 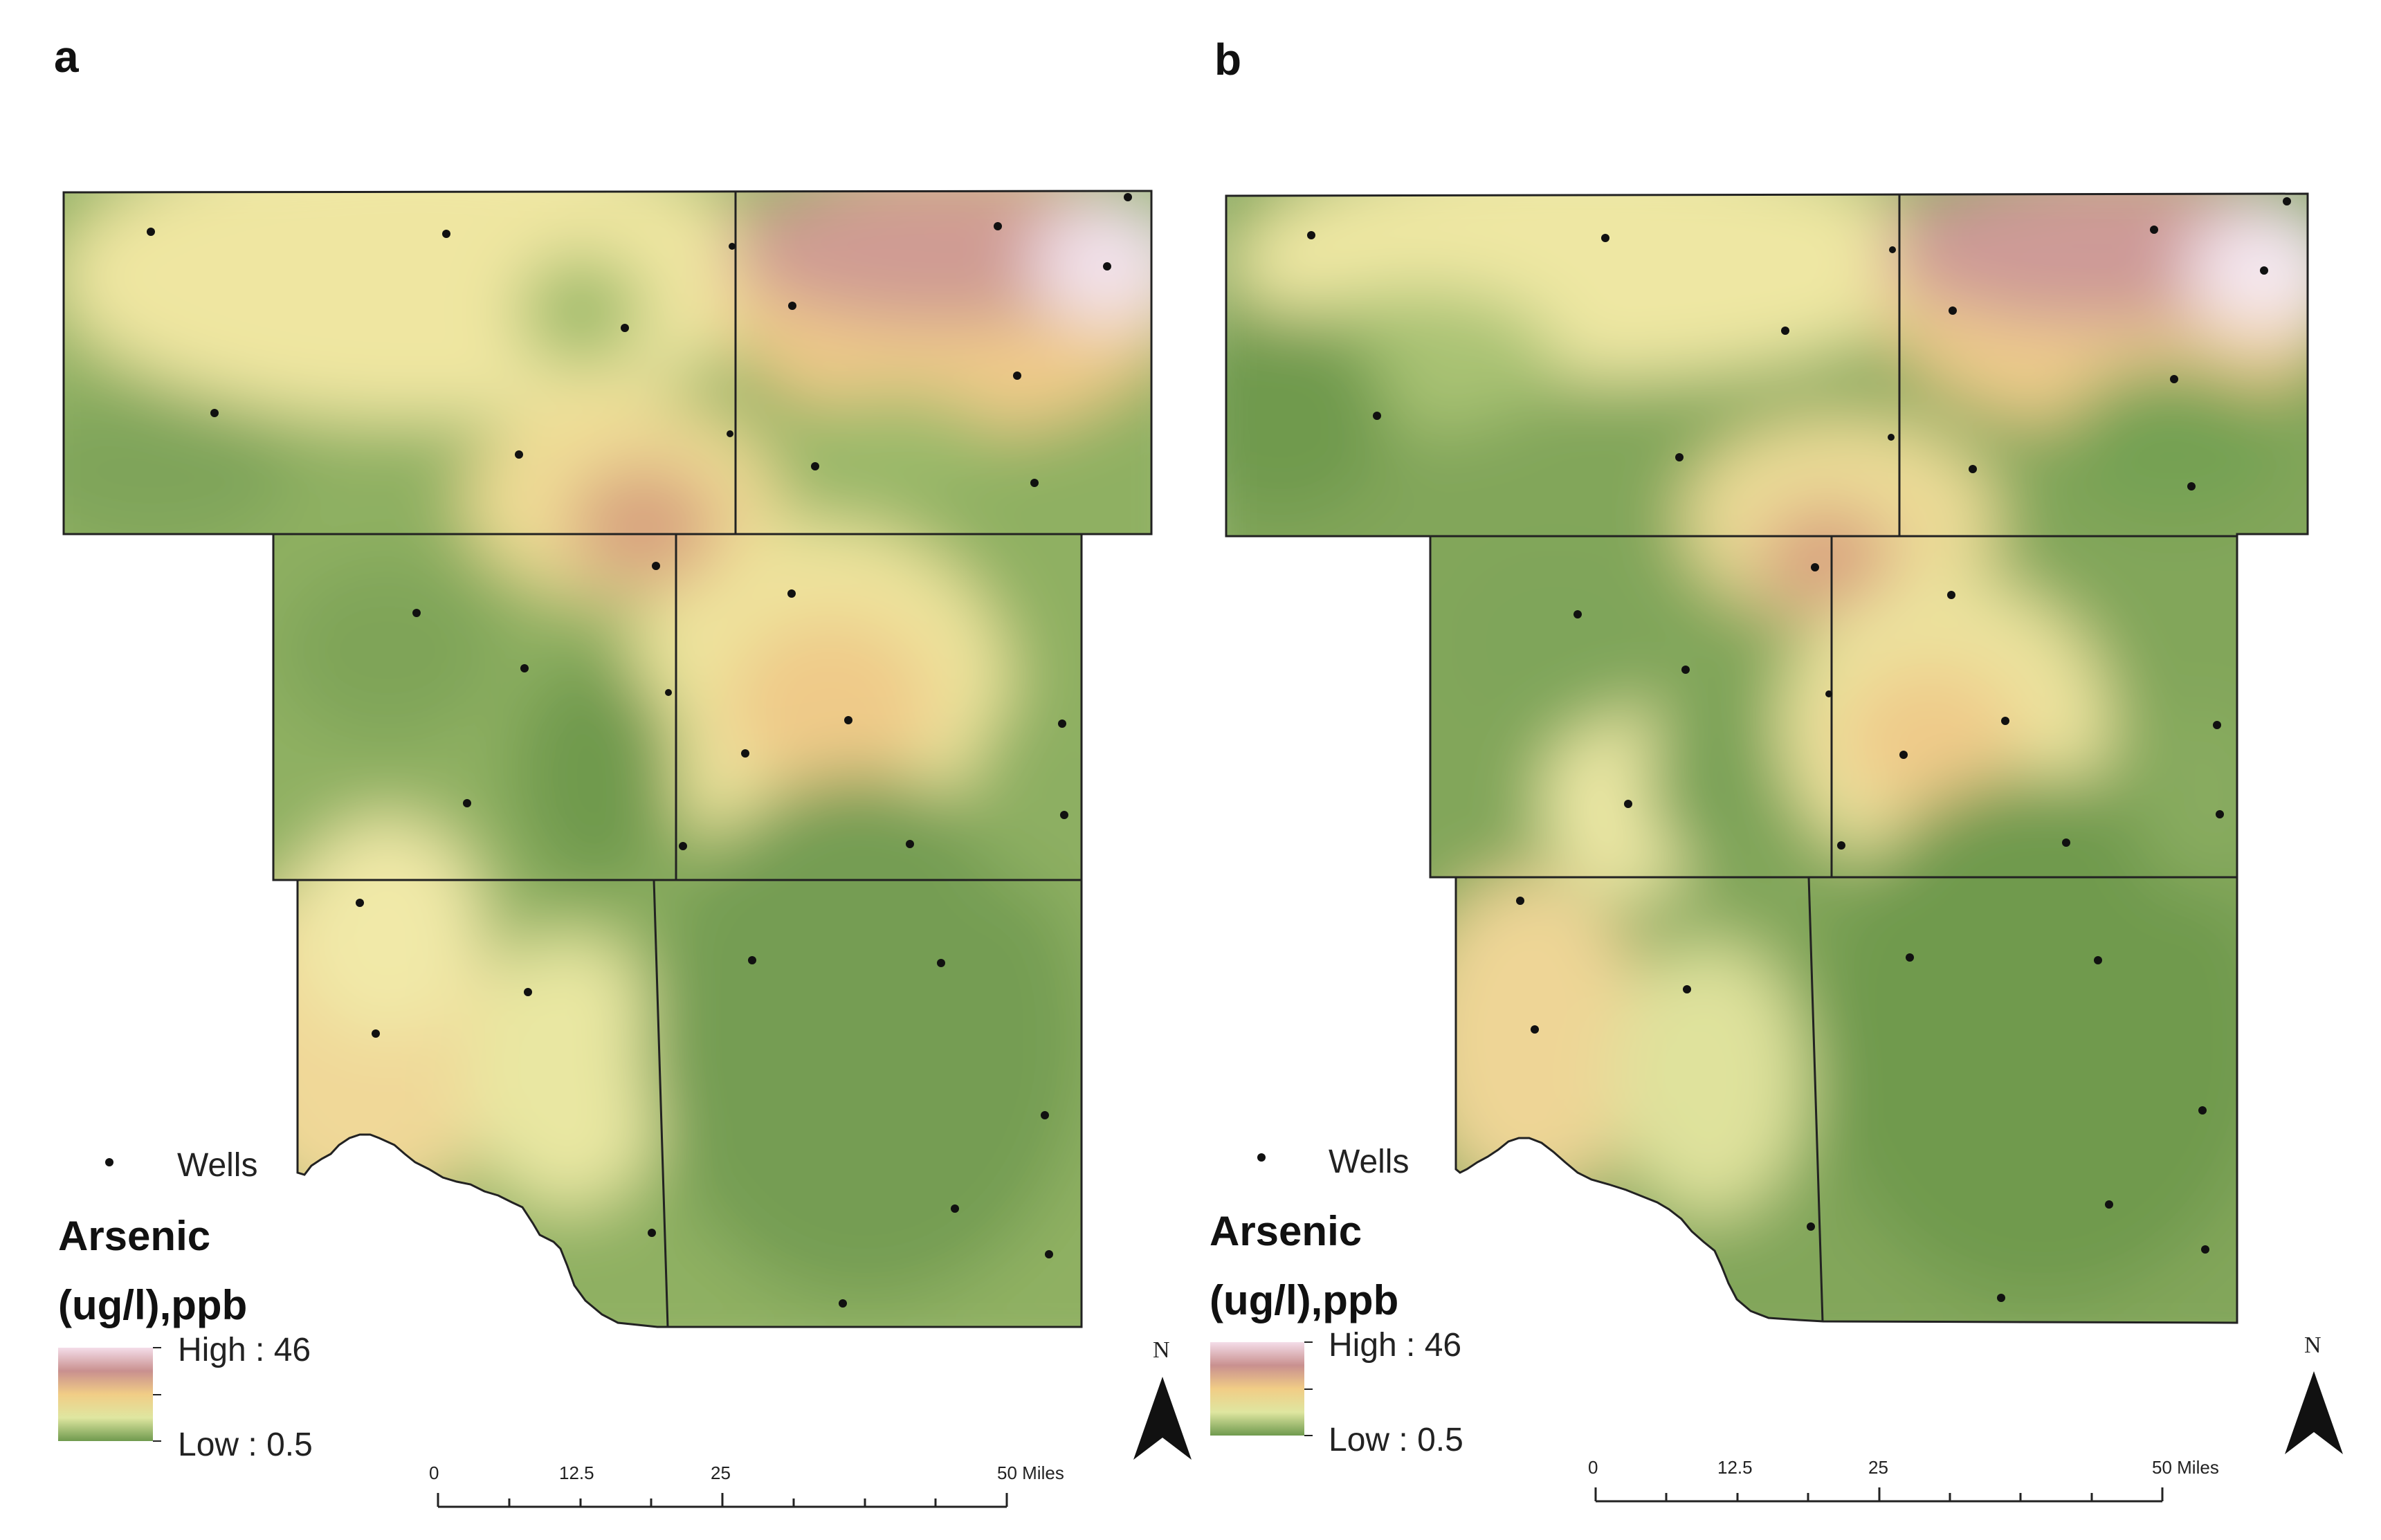 I want to click on legend-unit: (ug/l),ppb, so click(x=1304, y=1300).